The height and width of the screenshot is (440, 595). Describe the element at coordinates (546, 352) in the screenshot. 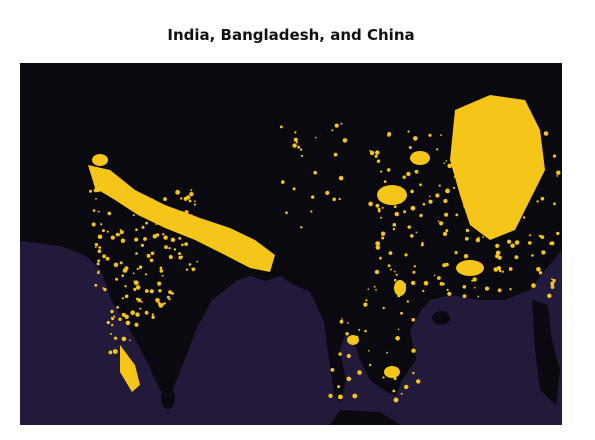

I see `philippines` at that location.